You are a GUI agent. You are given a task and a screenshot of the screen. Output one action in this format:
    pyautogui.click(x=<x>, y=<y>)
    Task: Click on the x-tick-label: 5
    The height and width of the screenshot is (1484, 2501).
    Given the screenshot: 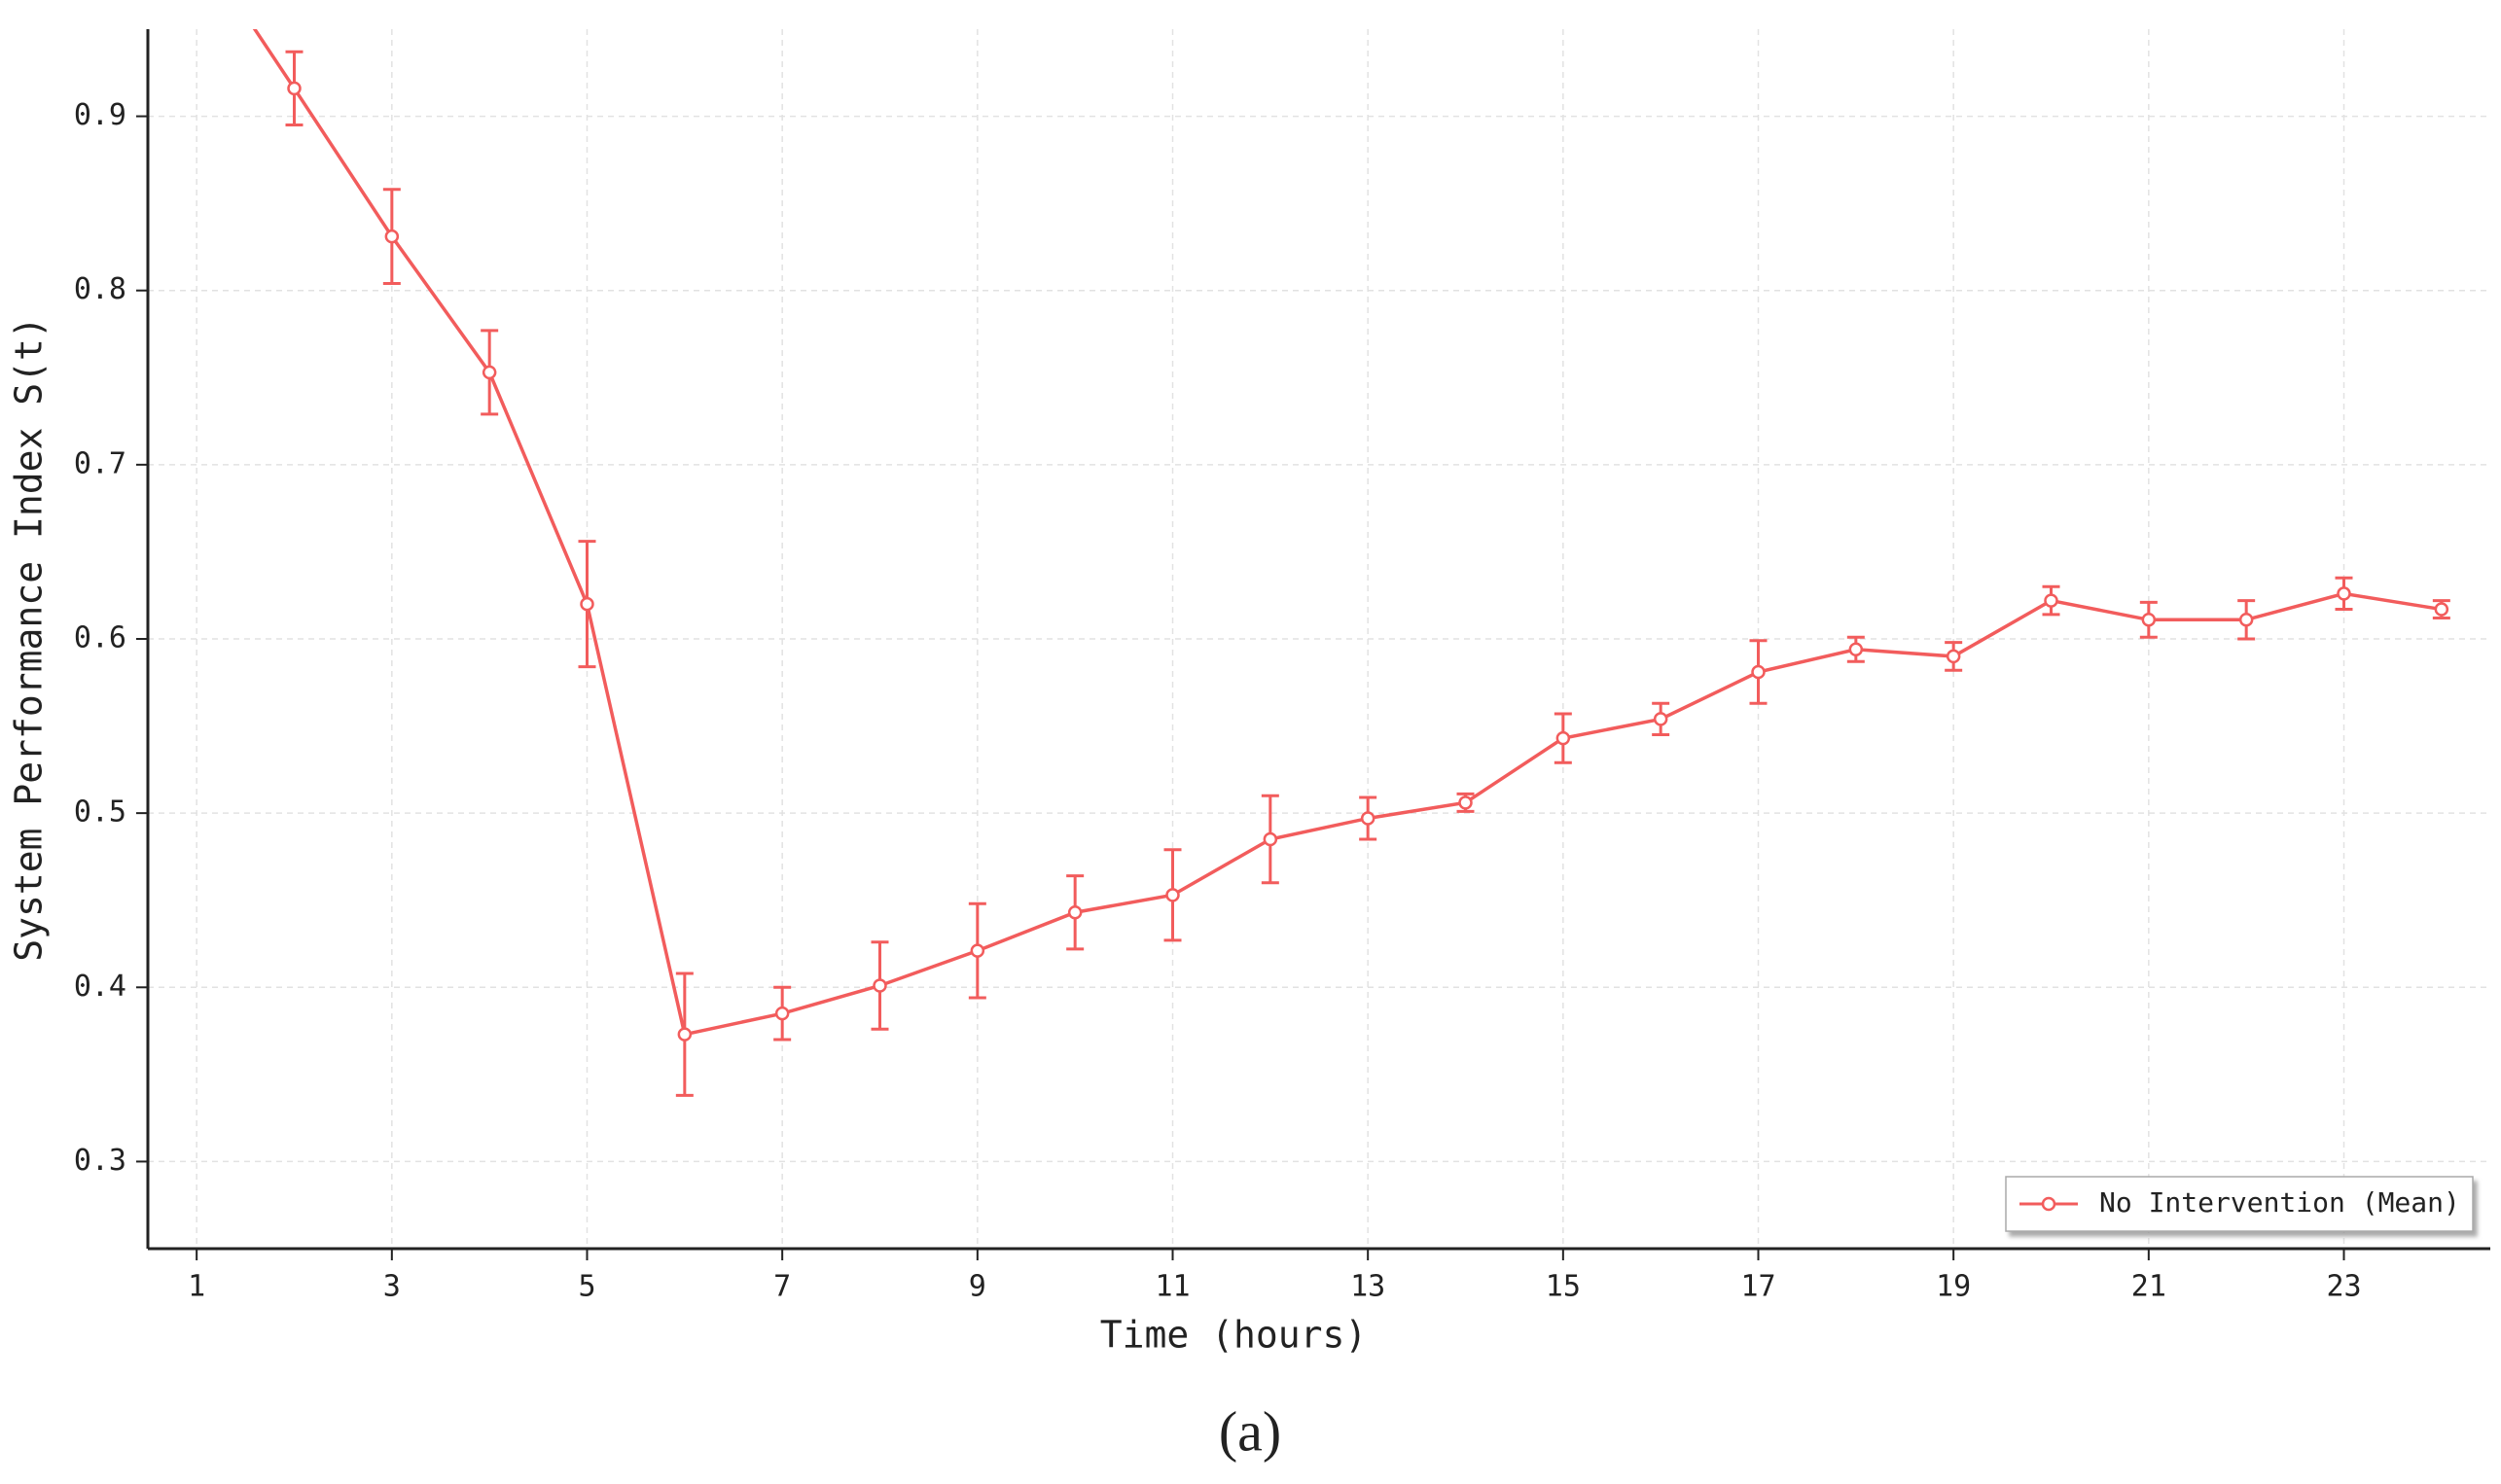 What is the action you would take?
    pyautogui.click(x=586, y=1287)
    